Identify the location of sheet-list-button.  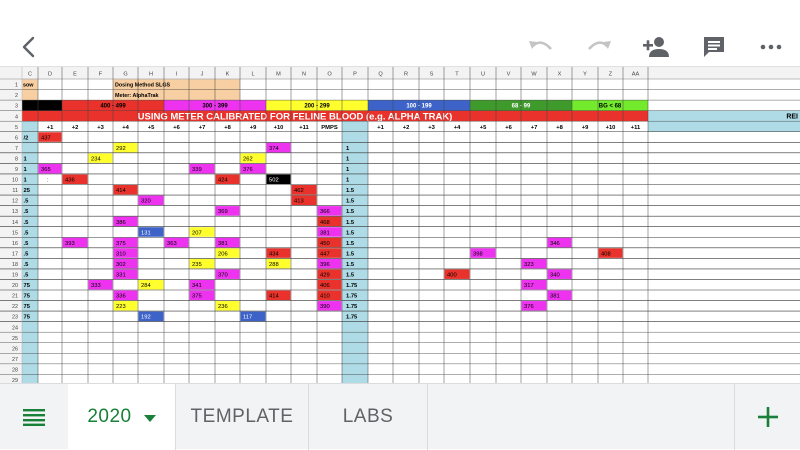
(34, 417).